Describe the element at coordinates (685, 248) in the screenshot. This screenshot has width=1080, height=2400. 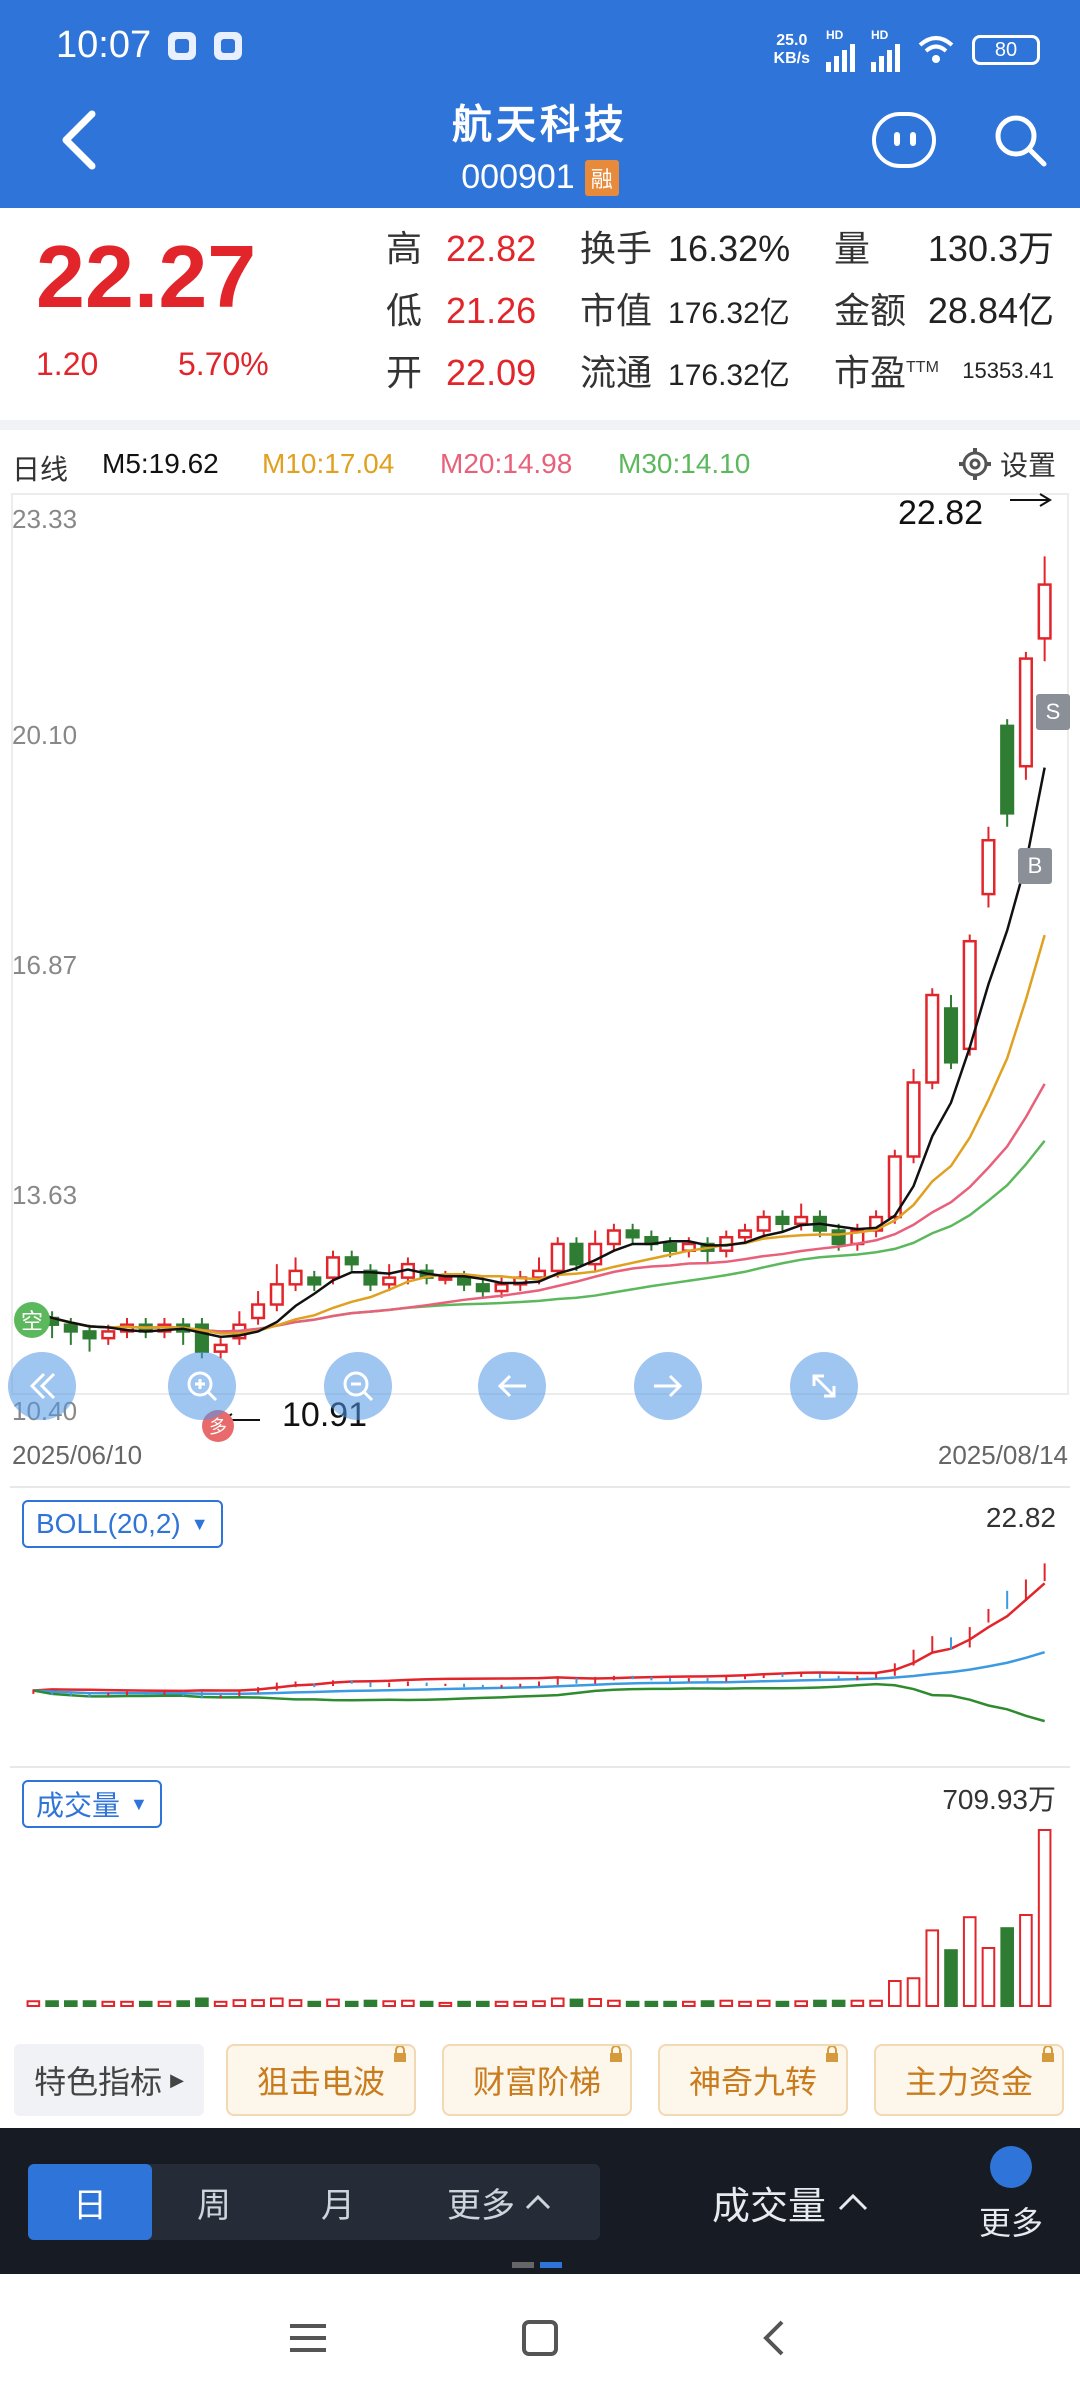
I see `turnover-row: 换手 16.32%` at that location.